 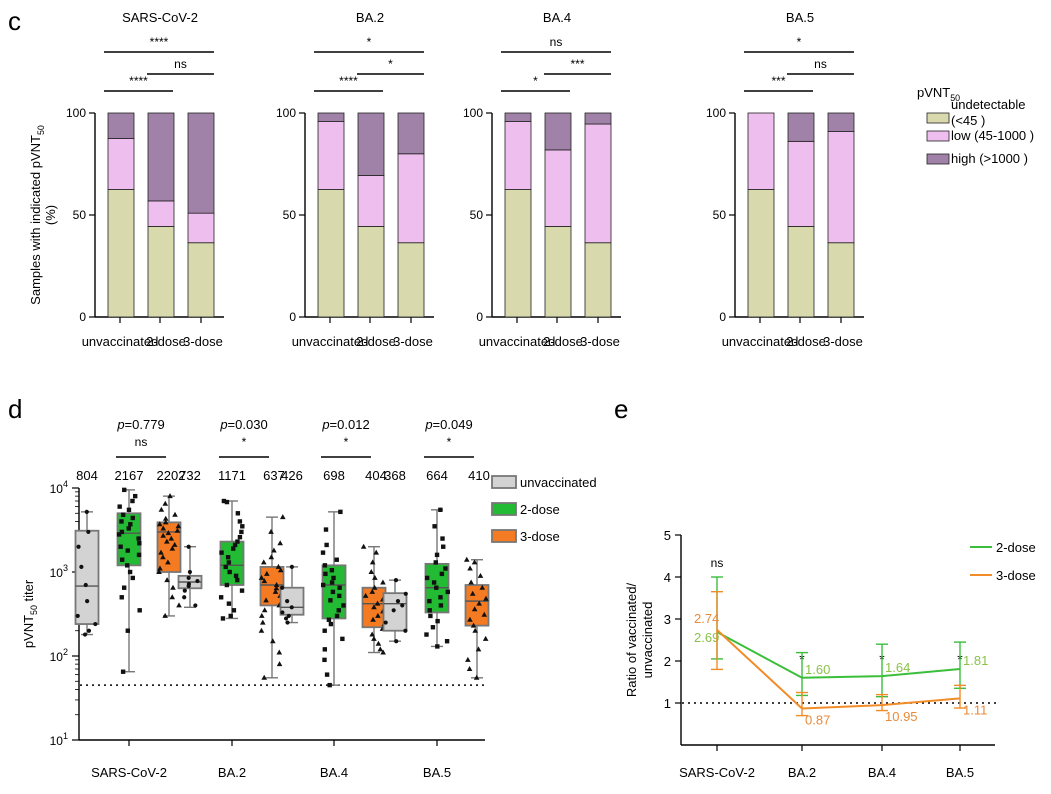 What do you see at coordinates (129, 772) in the screenshot?
I see `x-tick-label: SARS-CoV-2` at bounding box center [129, 772].